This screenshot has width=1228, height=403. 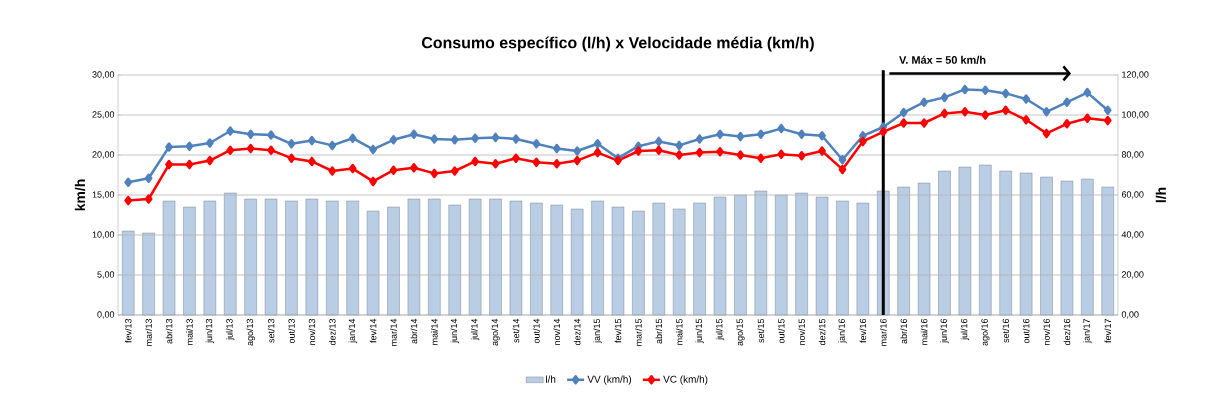 I want to click on legend-label: VV (km/h), so click(x=609, y=380).